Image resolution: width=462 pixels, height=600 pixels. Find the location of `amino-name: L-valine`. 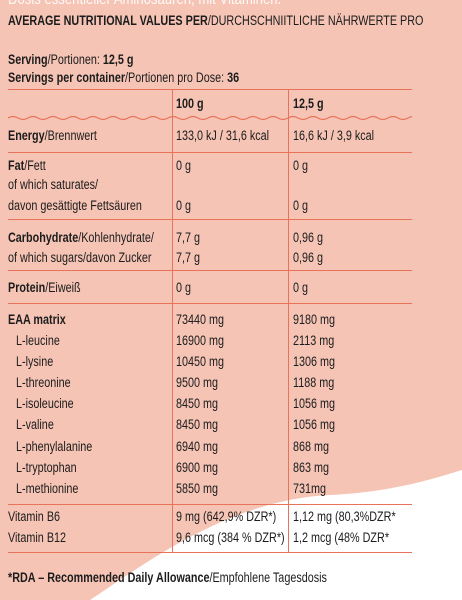

amino-name: L-valine is located at coordinates (35, 424).